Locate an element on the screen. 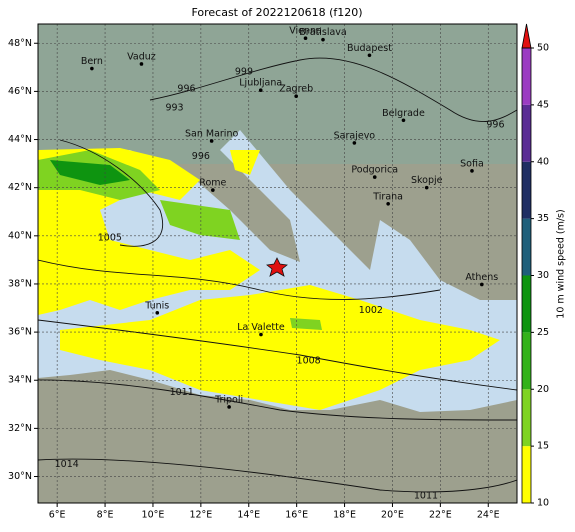 The width and height of the screenshot is (575, 532). x-tick-label: 24°E is located at coordinates (488, 515).